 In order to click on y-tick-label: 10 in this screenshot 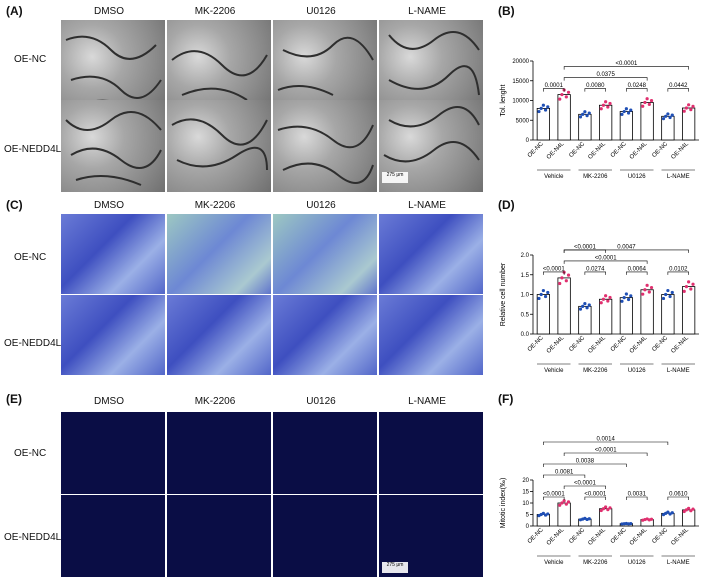, I will do `click(525, 504)`.